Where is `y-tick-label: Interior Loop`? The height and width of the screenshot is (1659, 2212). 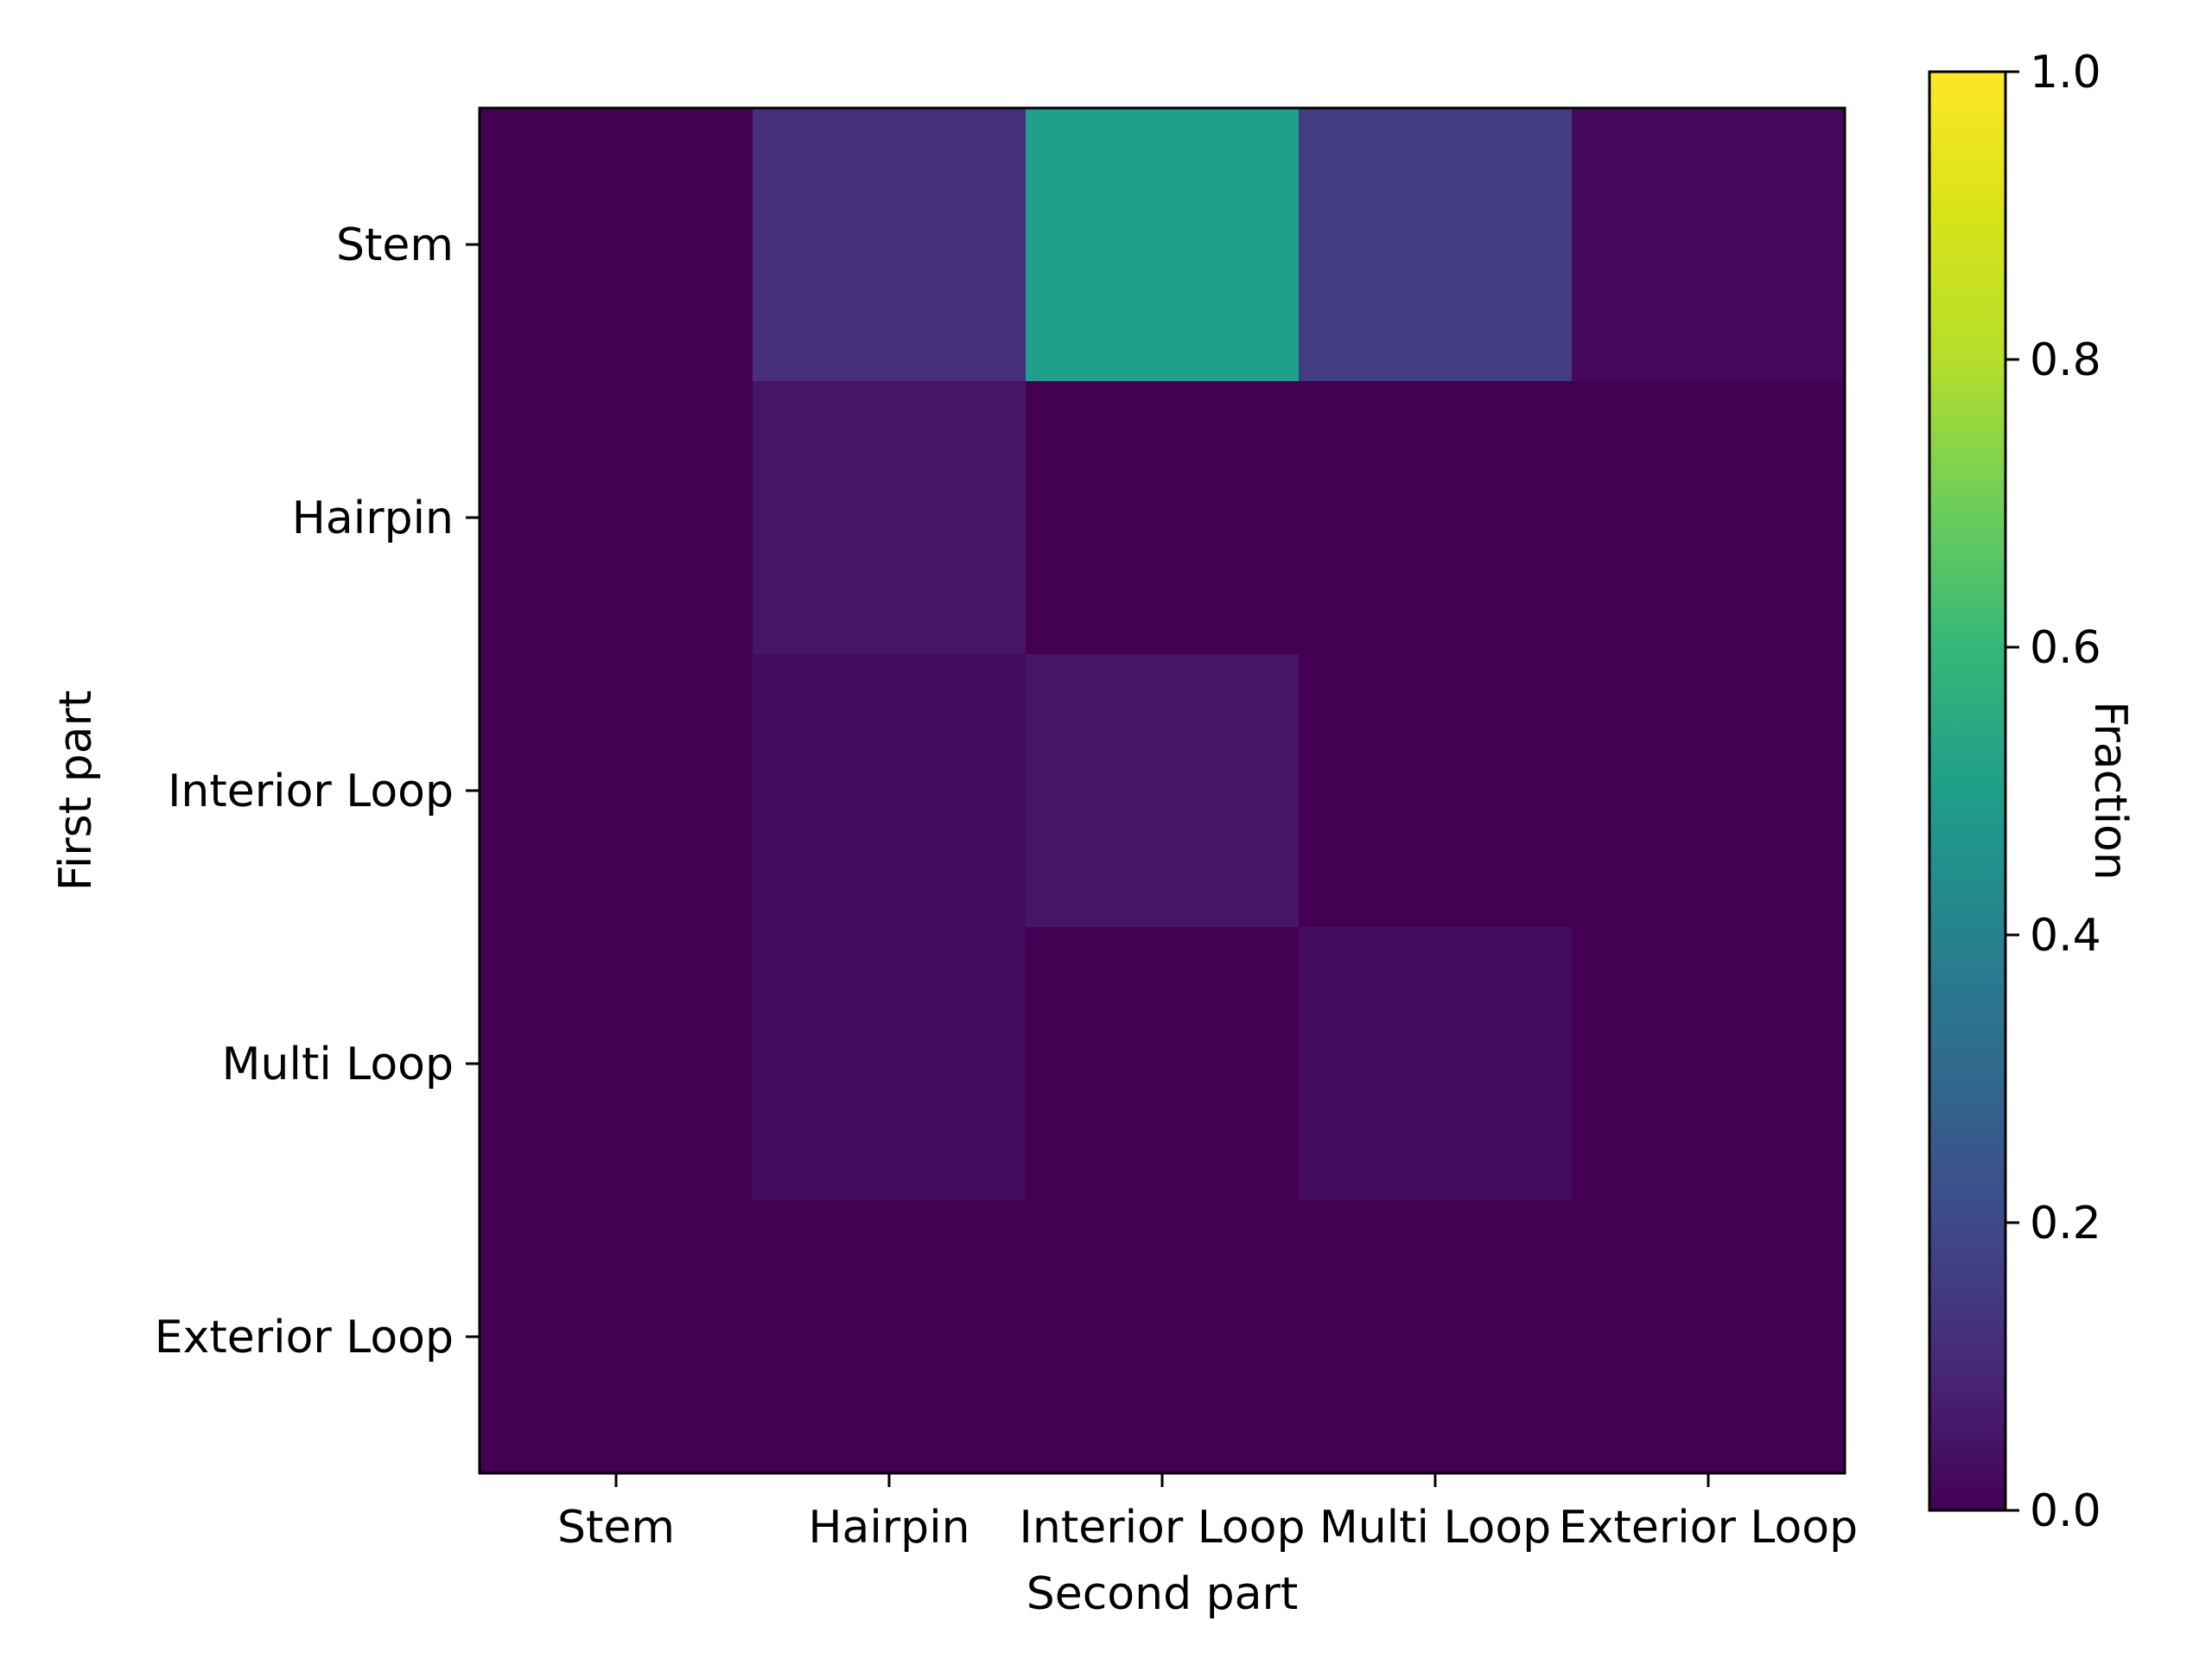
y-tick-label: Interior Loop is located at coordinates (311, 791).